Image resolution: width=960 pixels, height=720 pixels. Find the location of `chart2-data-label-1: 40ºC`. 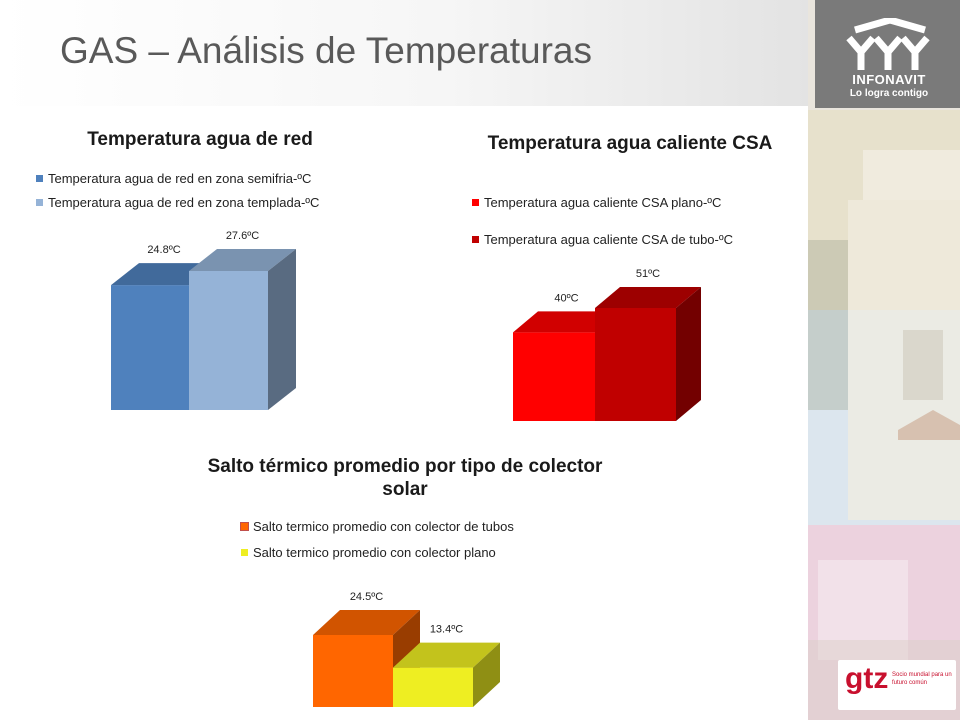

chart2-data-label-1: 40ºC is located at coordinates (566, 298).